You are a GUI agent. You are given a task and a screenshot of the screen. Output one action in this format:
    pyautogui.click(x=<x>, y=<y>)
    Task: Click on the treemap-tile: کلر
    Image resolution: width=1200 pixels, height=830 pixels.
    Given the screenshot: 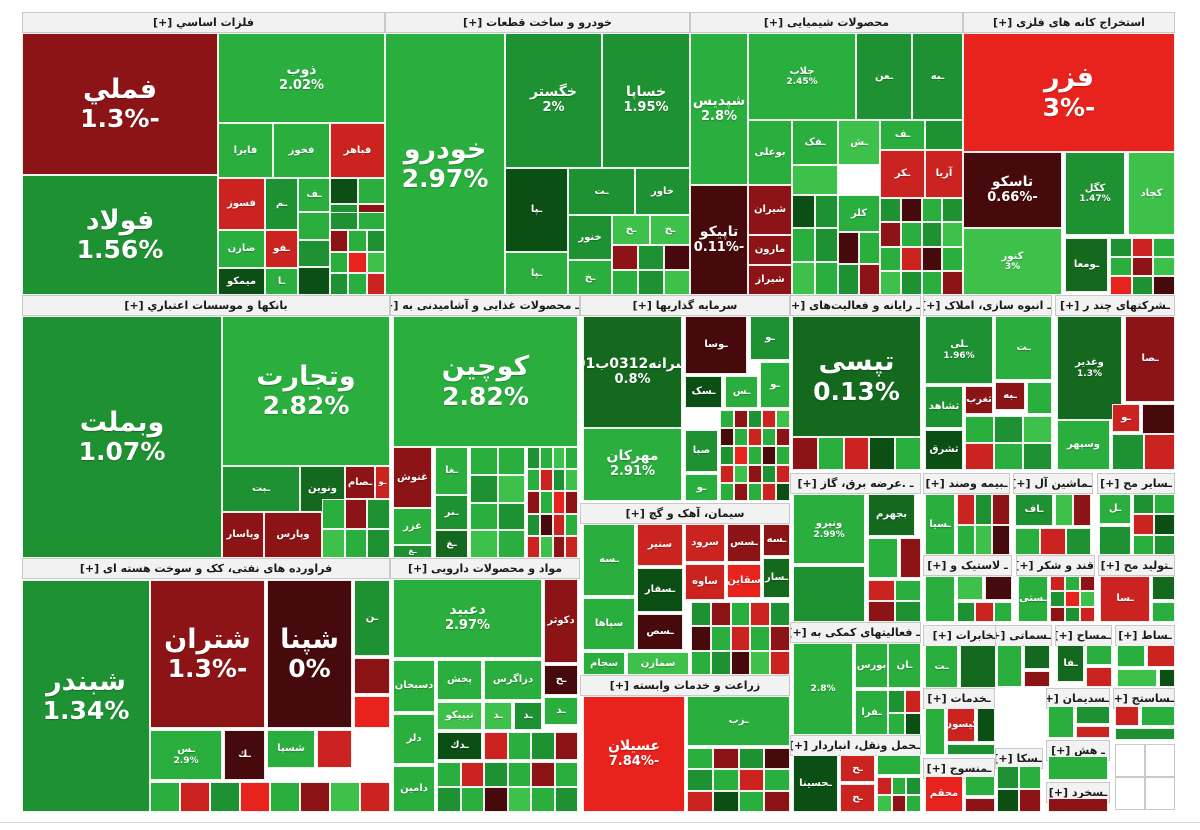 What is the action you would take?
    pyautogui.click(x=859, y=213)
    